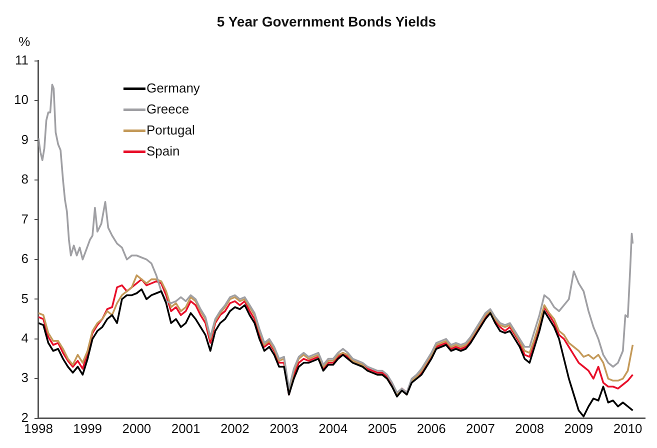 This screenshot has width=657, height=448. What do you see at coordinates (235, 428) in the screenshot?
I see `x-tick-label: 2002` at bounding box center [235, 428].